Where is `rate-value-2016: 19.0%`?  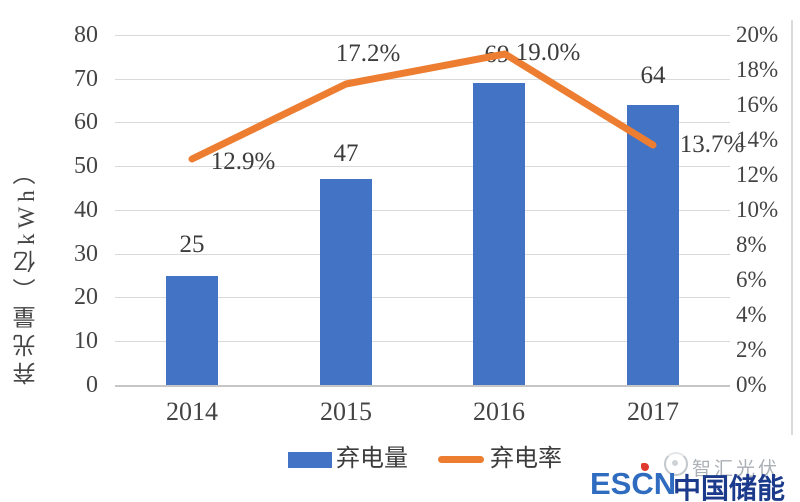 rate-value-2016: 19.0% is located at coordinates (548, 52).